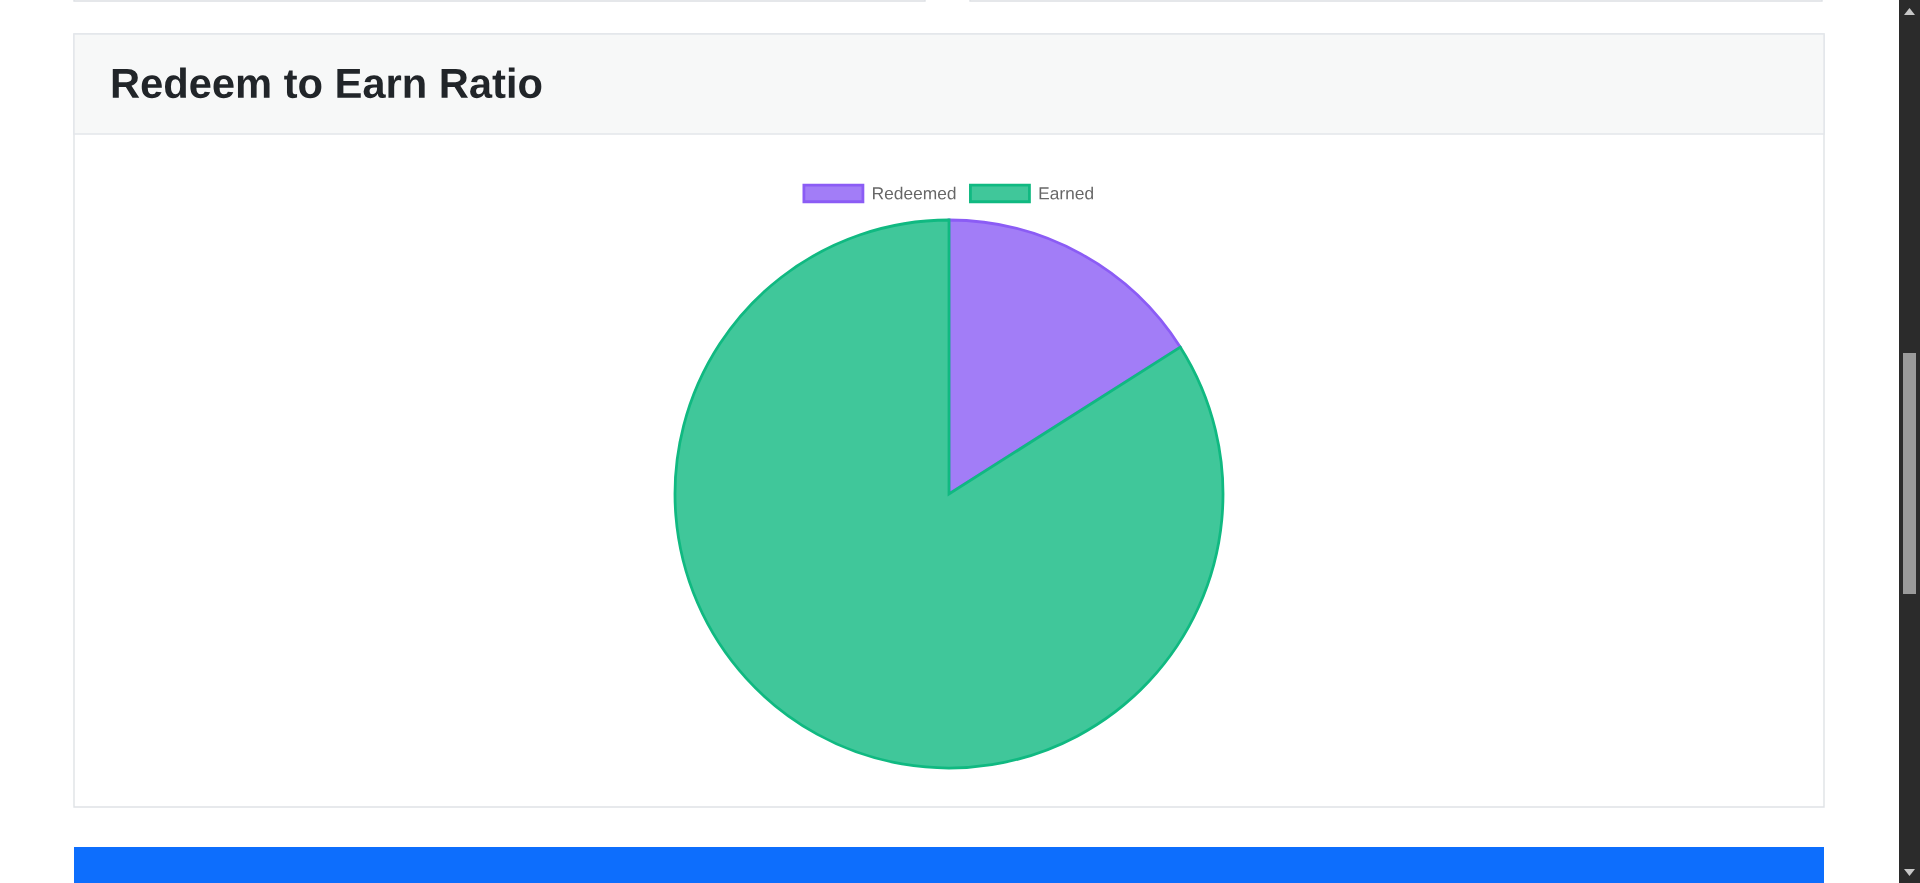  Describe the element at coordinates (1066, 193) in the screenshot. I see `legend-label: Earned` at that location.